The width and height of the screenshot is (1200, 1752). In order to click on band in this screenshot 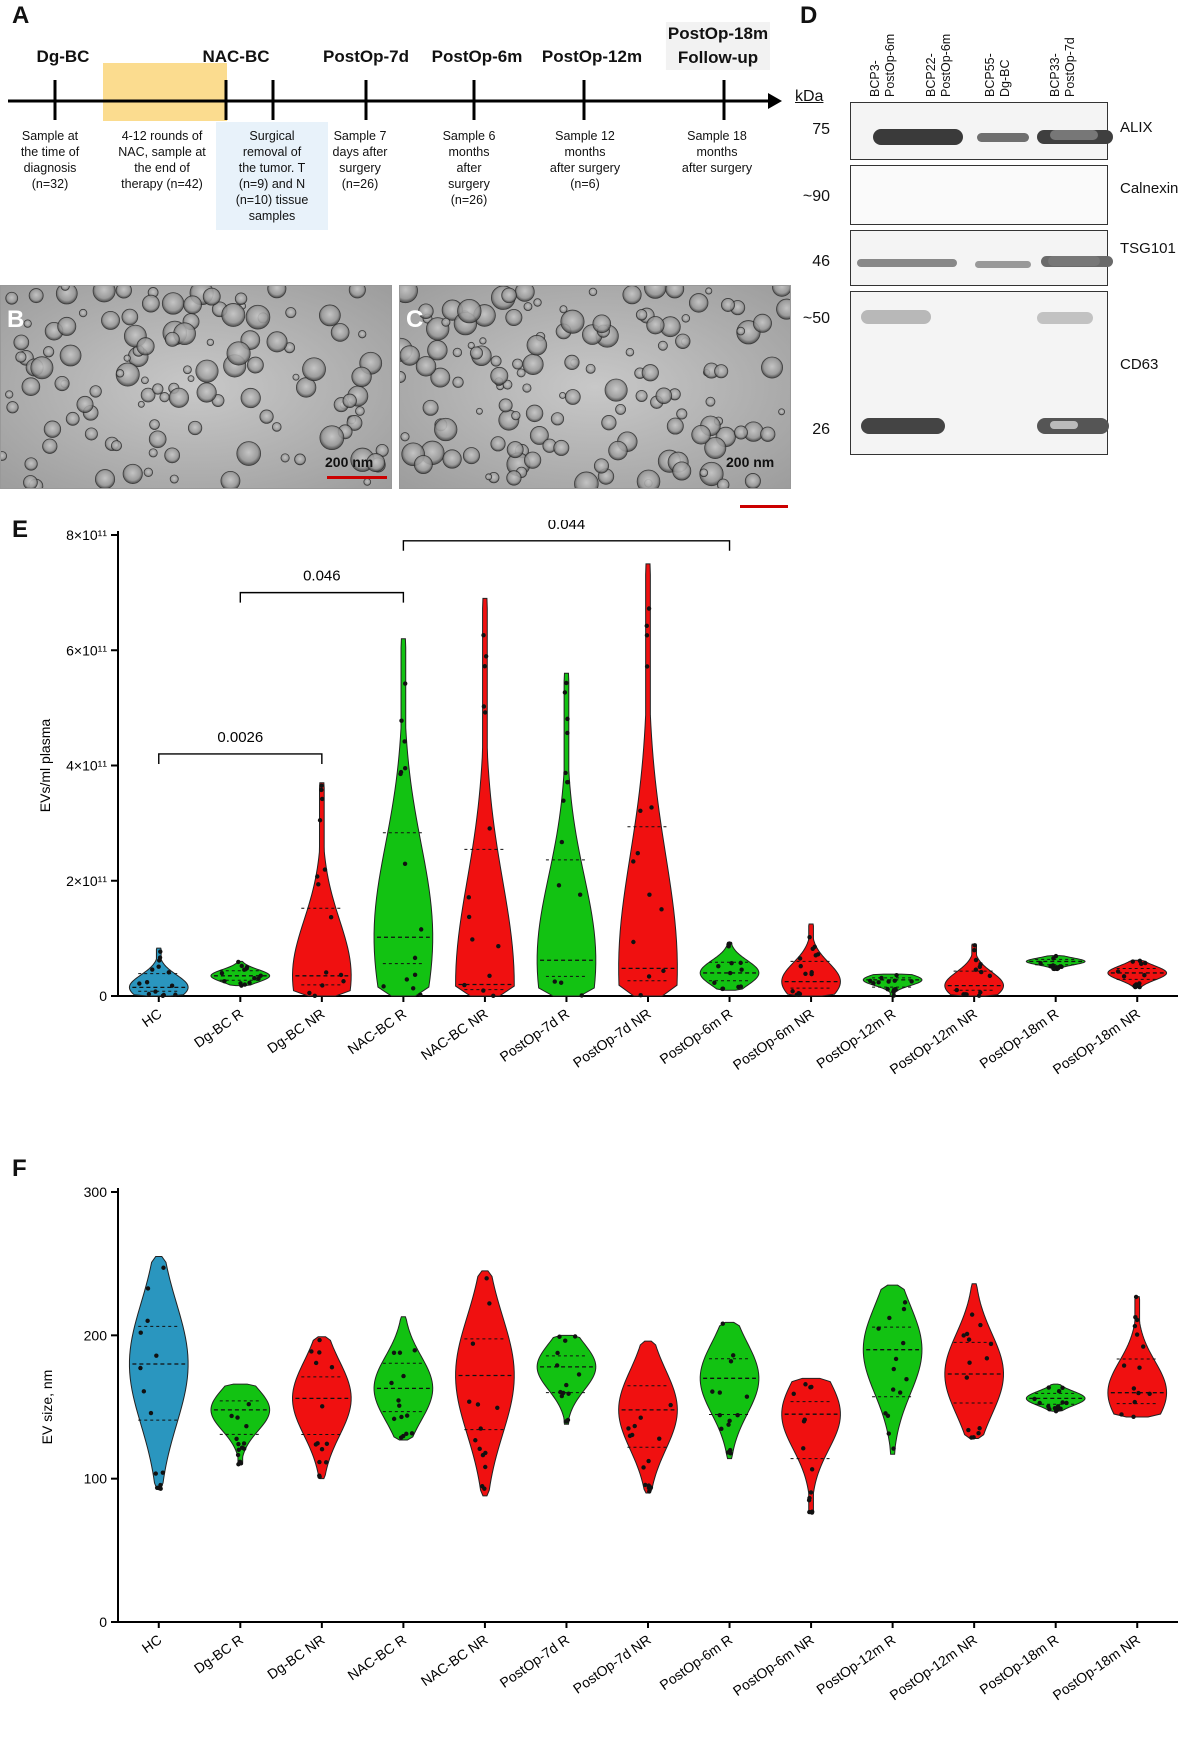, I will do `click(907, 263)`.